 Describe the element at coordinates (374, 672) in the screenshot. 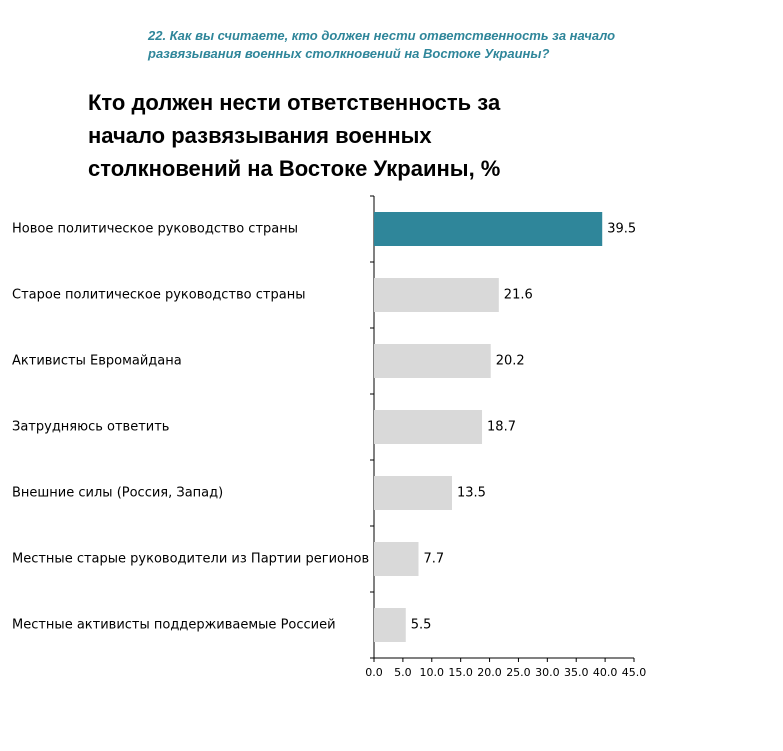

I see `x-tick-label: 0.0` at that location.